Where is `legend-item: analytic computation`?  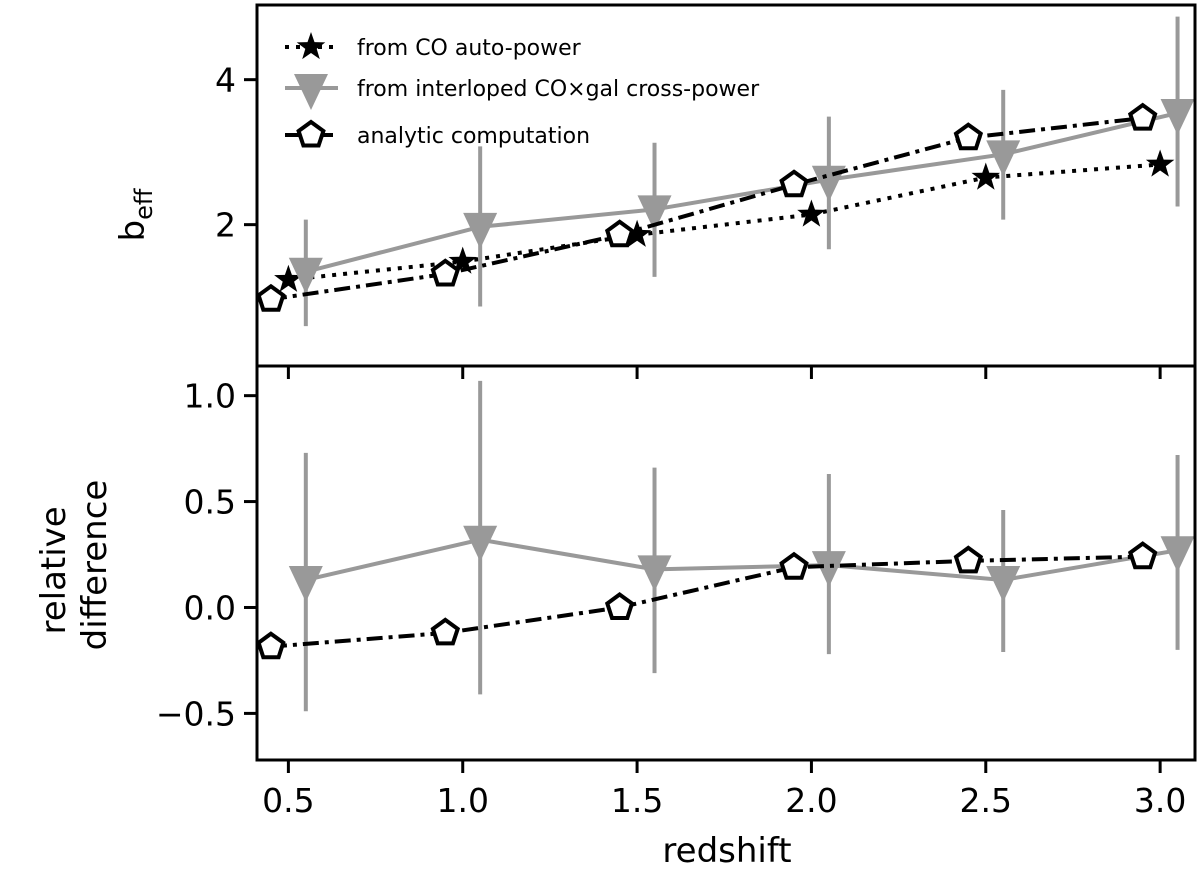 legend-item: analytic computation is located at coordinates (437, 134).